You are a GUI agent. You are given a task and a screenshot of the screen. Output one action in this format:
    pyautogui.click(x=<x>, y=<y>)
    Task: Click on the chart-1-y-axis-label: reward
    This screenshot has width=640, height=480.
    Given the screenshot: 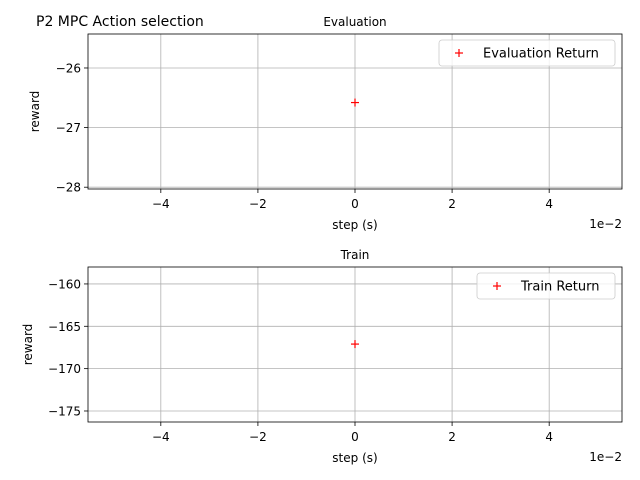 What is the action you would take?
    pyautogui.click(x=35, y=112)
    